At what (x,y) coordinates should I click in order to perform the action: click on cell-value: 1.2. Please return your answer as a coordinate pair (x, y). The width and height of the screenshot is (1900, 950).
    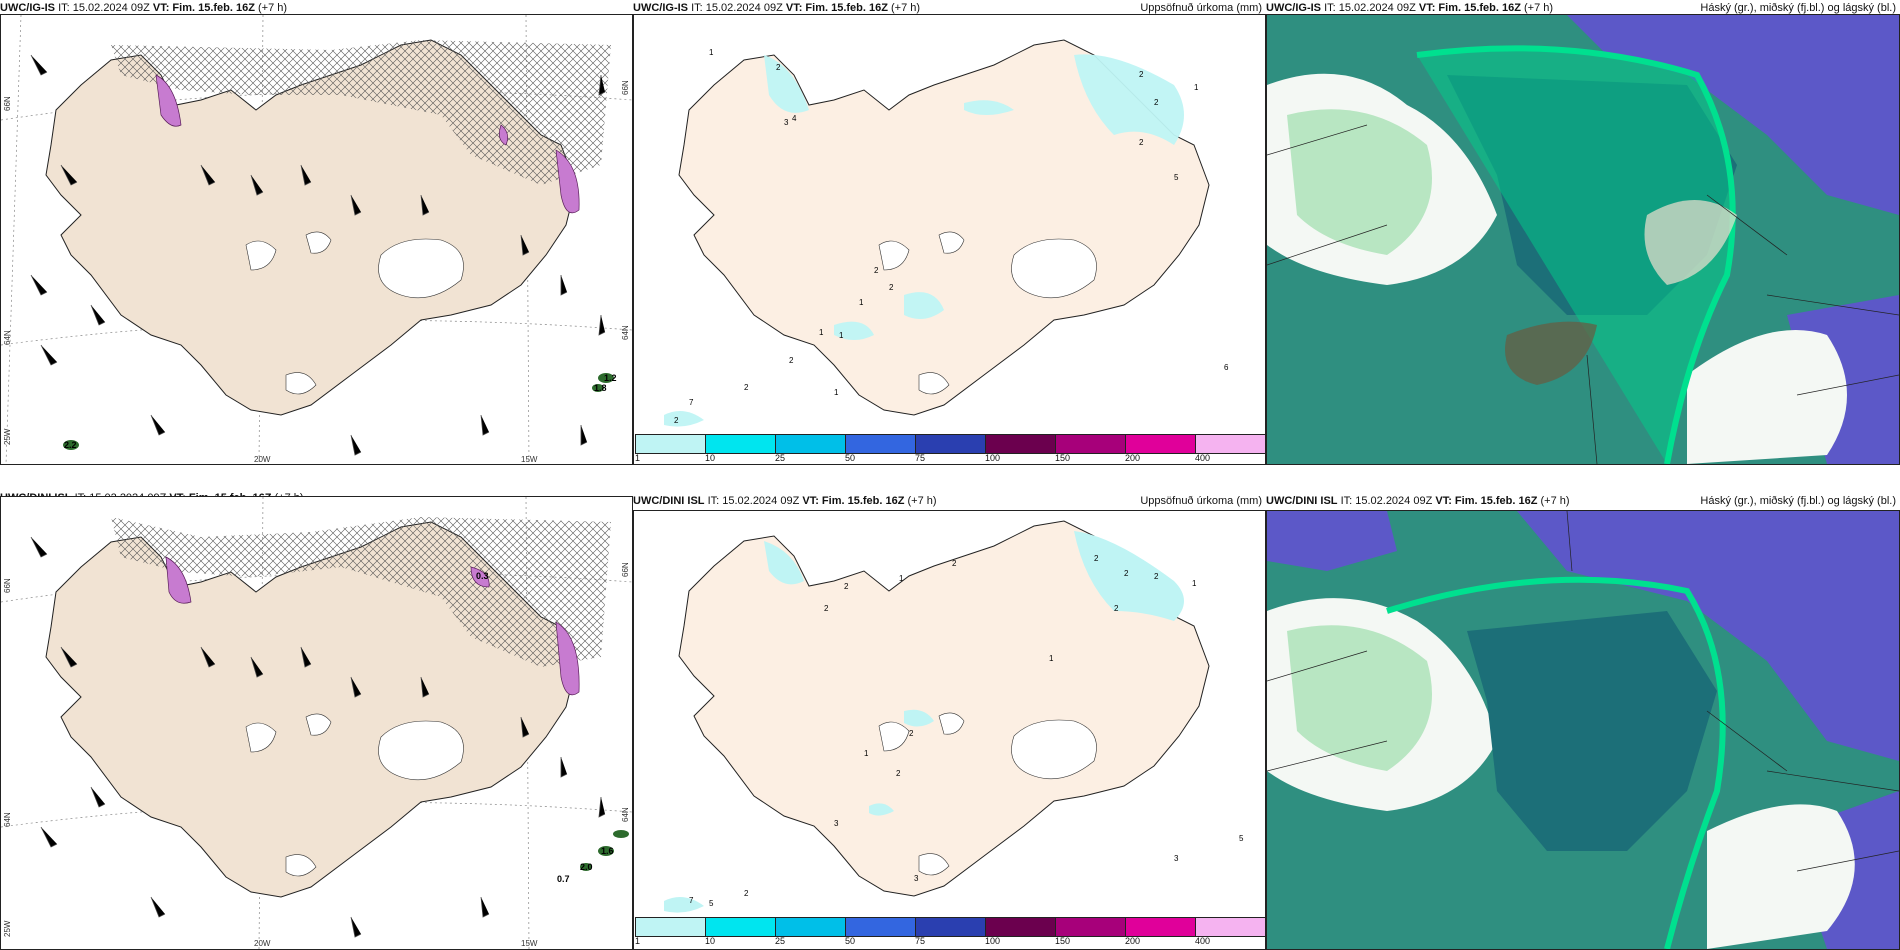
    Looking at the image, I should click on (610, 378).